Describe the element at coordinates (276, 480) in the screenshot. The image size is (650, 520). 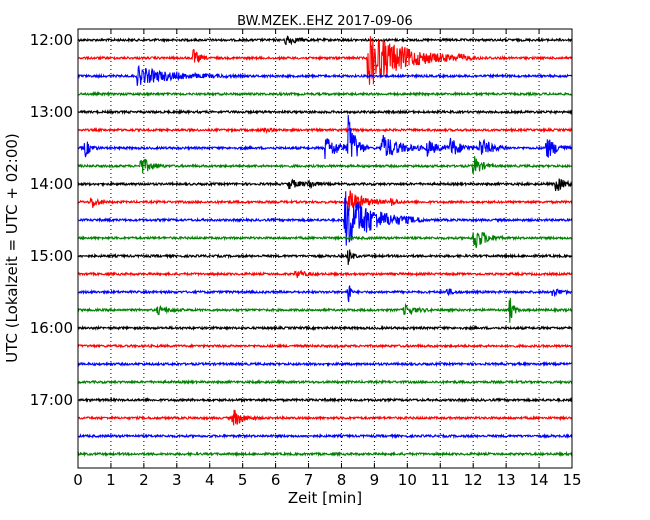
I see `x-tick-label: 6` at that location.